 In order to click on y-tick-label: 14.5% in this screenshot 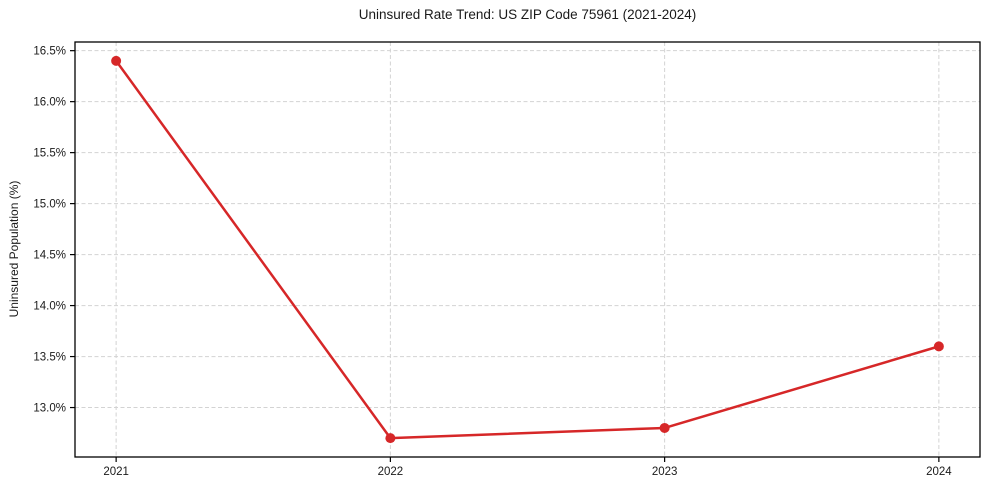, I will do `click(49, 256)`.